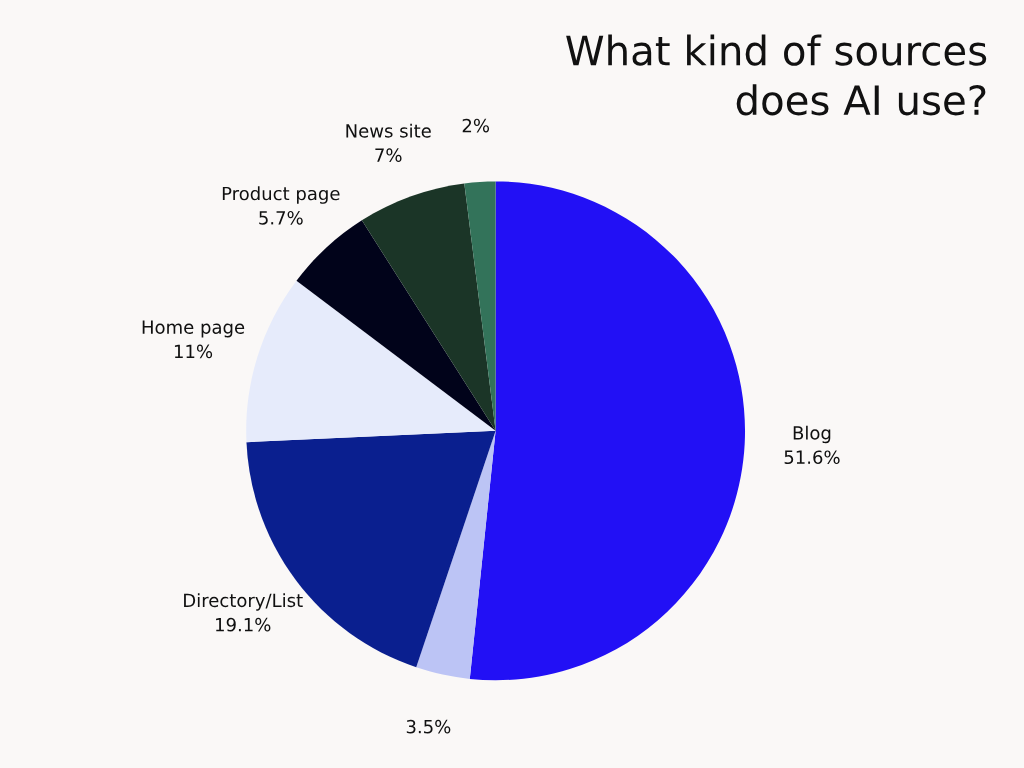  I want to click on data-label: 19.1%, so click(243, 624).